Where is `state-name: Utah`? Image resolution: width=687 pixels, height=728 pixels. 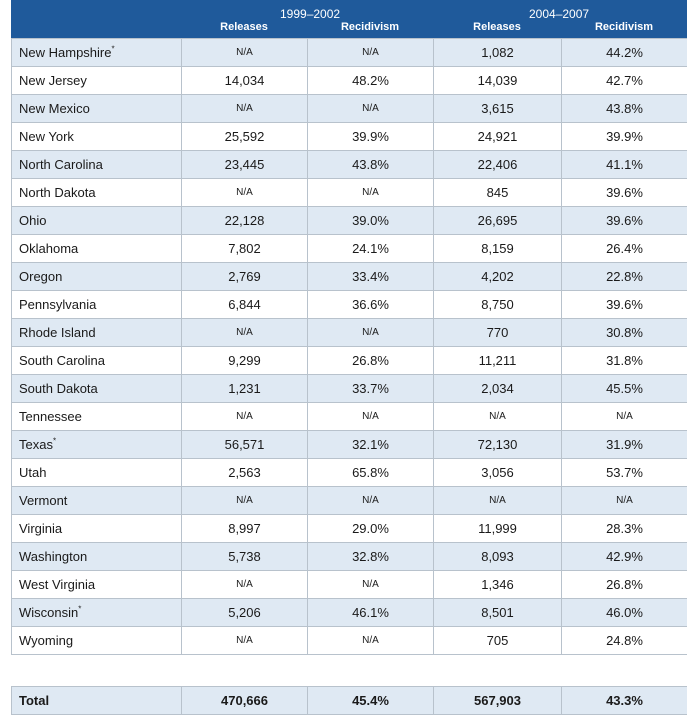
state-name: Utah is located at coordinates (96, 472).